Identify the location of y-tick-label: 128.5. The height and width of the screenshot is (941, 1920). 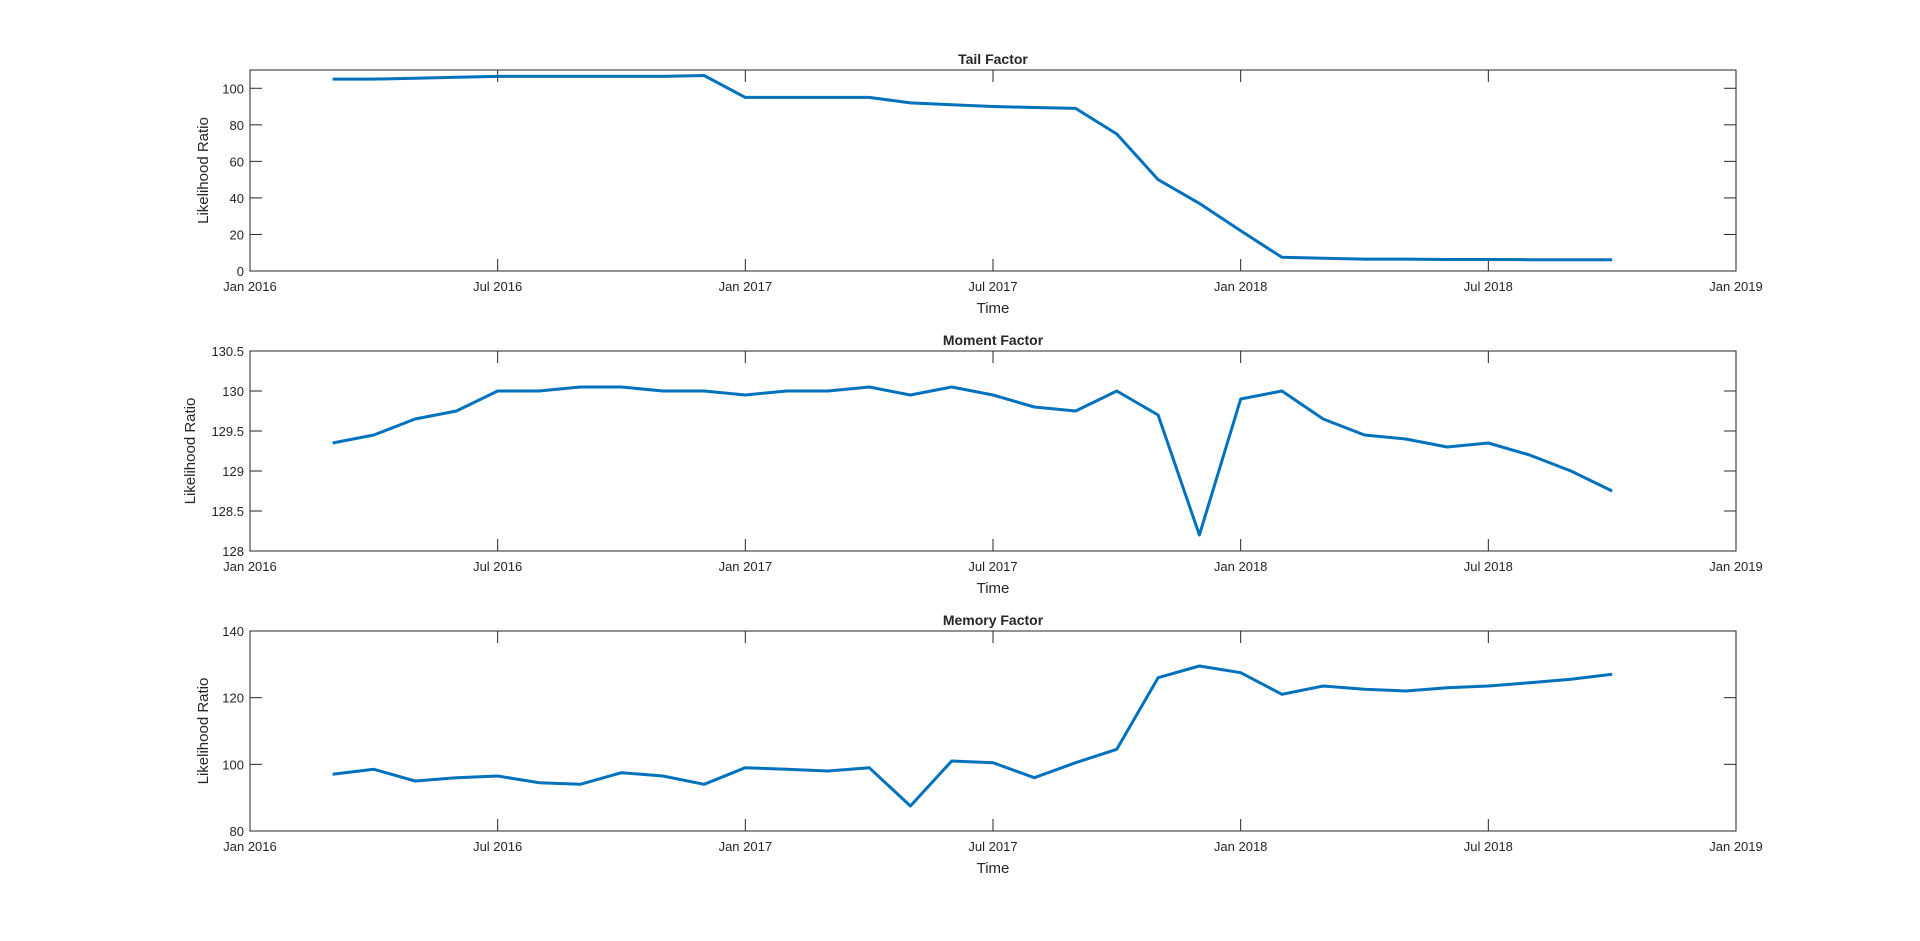
(227, 511).